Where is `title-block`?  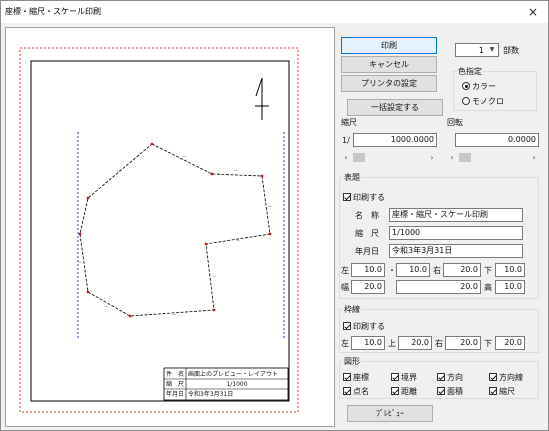 title-block is located at coordinates (226, 384).